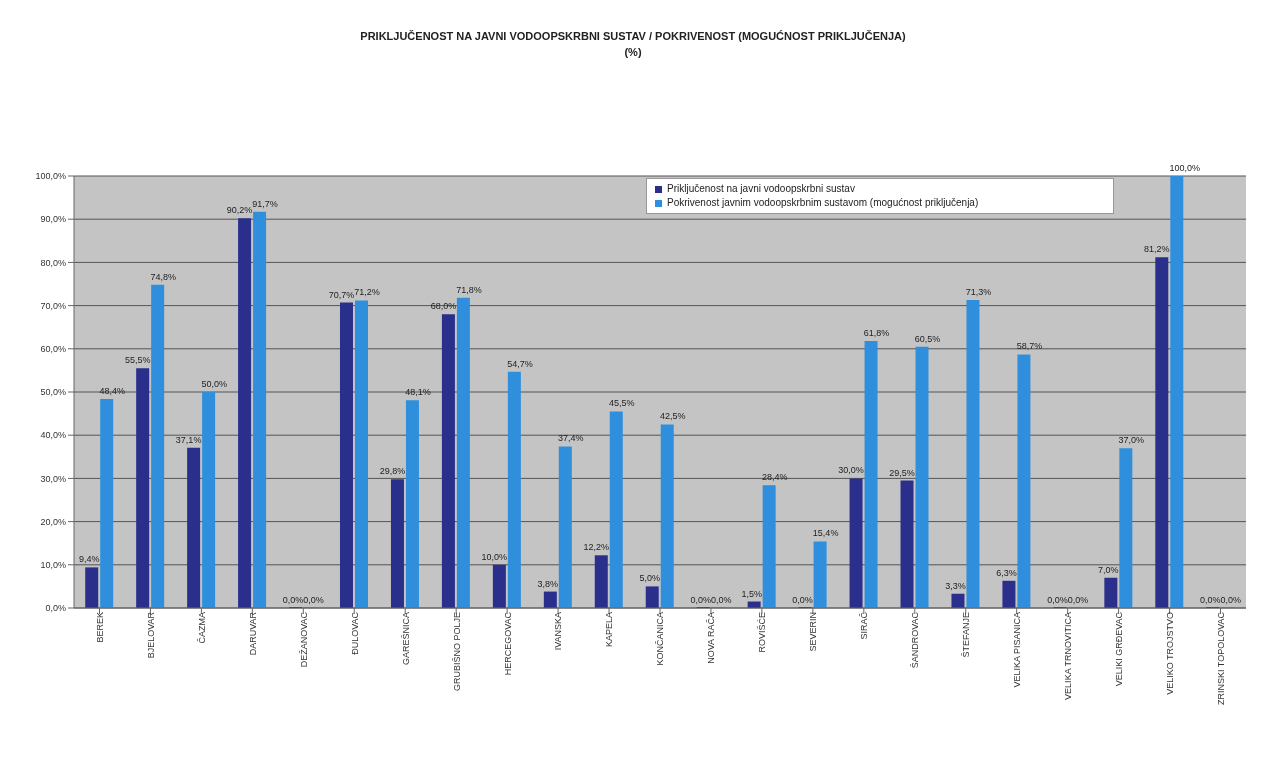 The width and height of the screenshot is (1272, 773). I want to click on data-label: 29,8%, so click(392, 471).